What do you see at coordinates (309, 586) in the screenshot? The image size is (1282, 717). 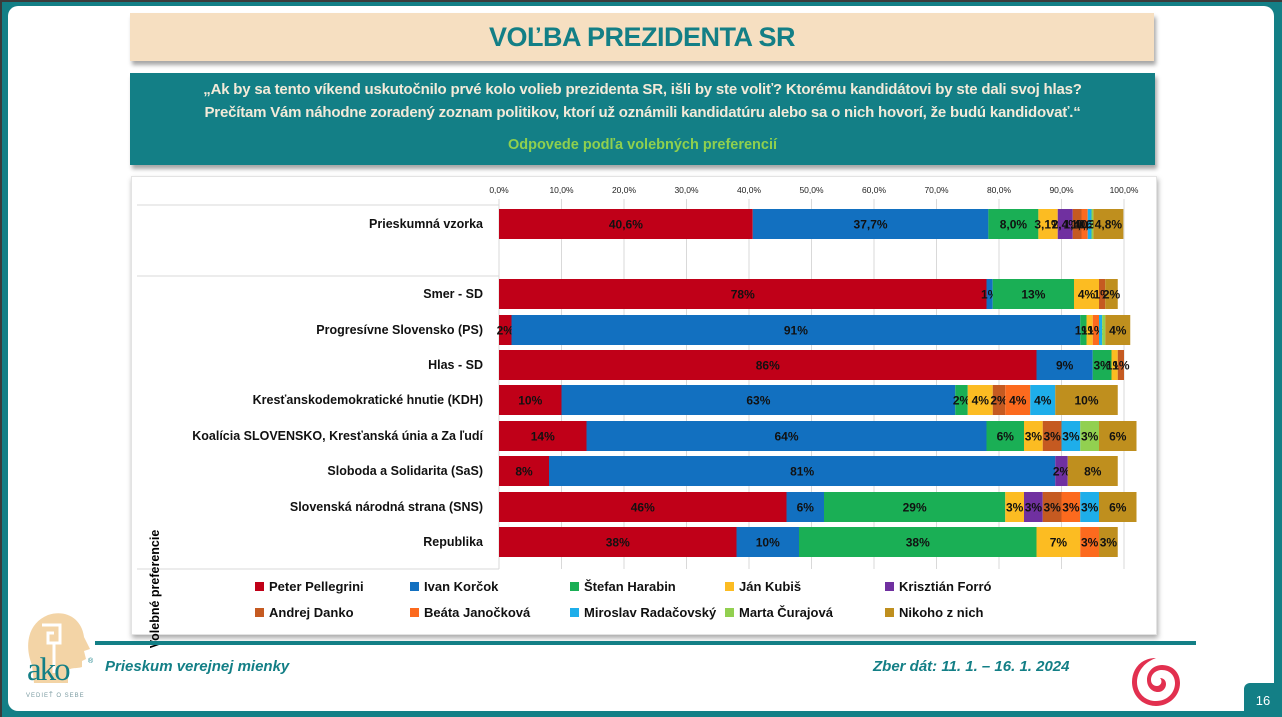 I see `legend-item: Peter Pellegrini` at bounding box center [309, 586].